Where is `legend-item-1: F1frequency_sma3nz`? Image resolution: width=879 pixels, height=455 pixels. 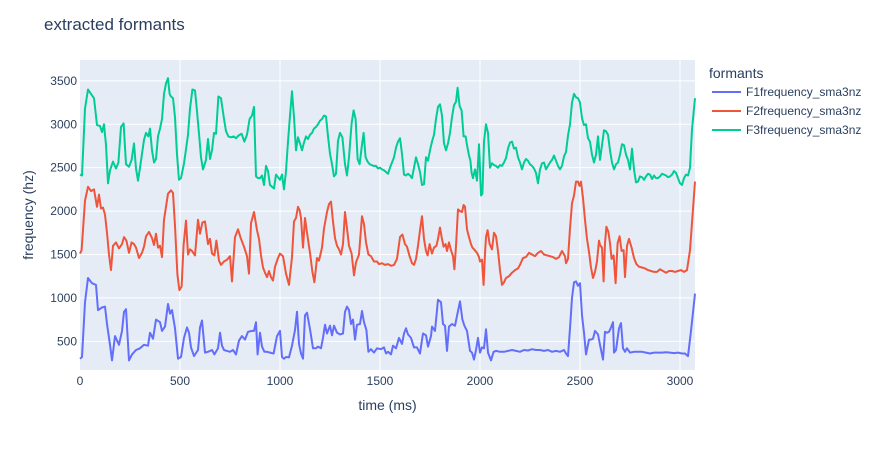
legend-item-1: F1frequency_sma3nz is located at coordinates (786, 92).